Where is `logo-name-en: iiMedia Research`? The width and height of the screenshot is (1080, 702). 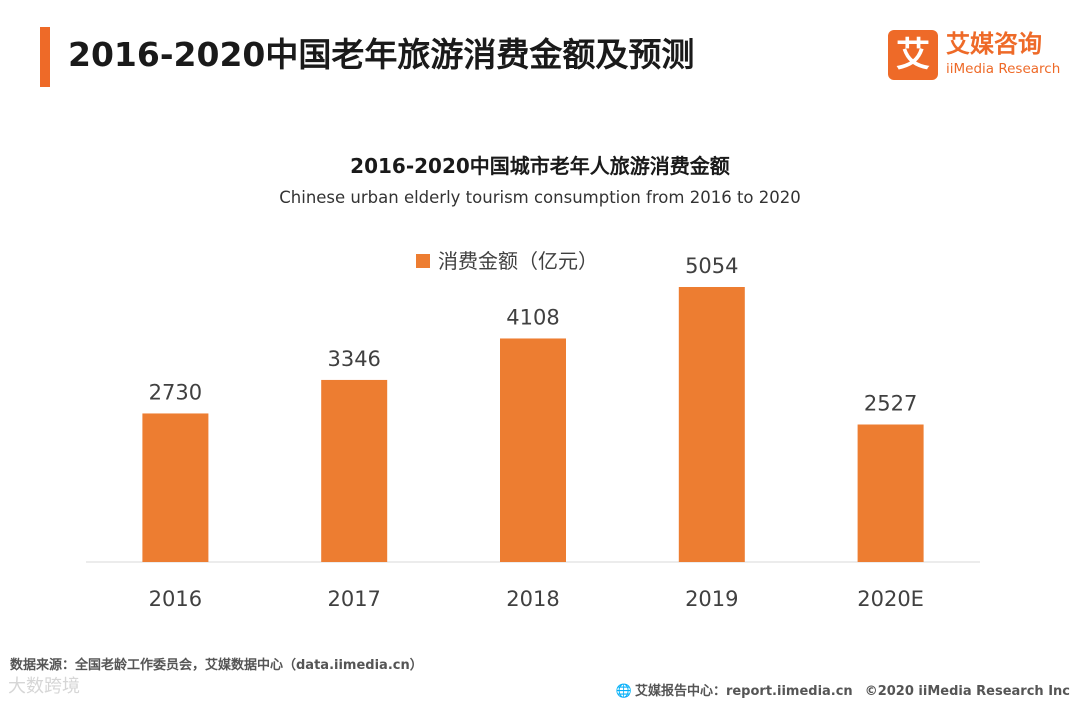 logo-name-en: iiMedia Research is located at coordinates (1003, 69).